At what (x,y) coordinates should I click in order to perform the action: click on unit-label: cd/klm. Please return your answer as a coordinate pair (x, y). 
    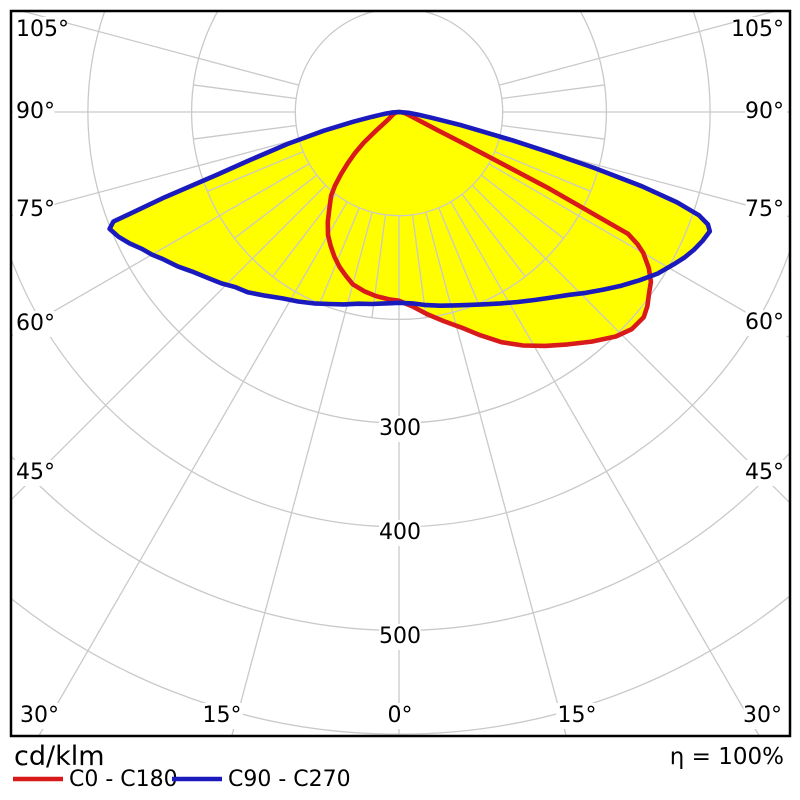
    Looking at the image, I should click on (59, 756).